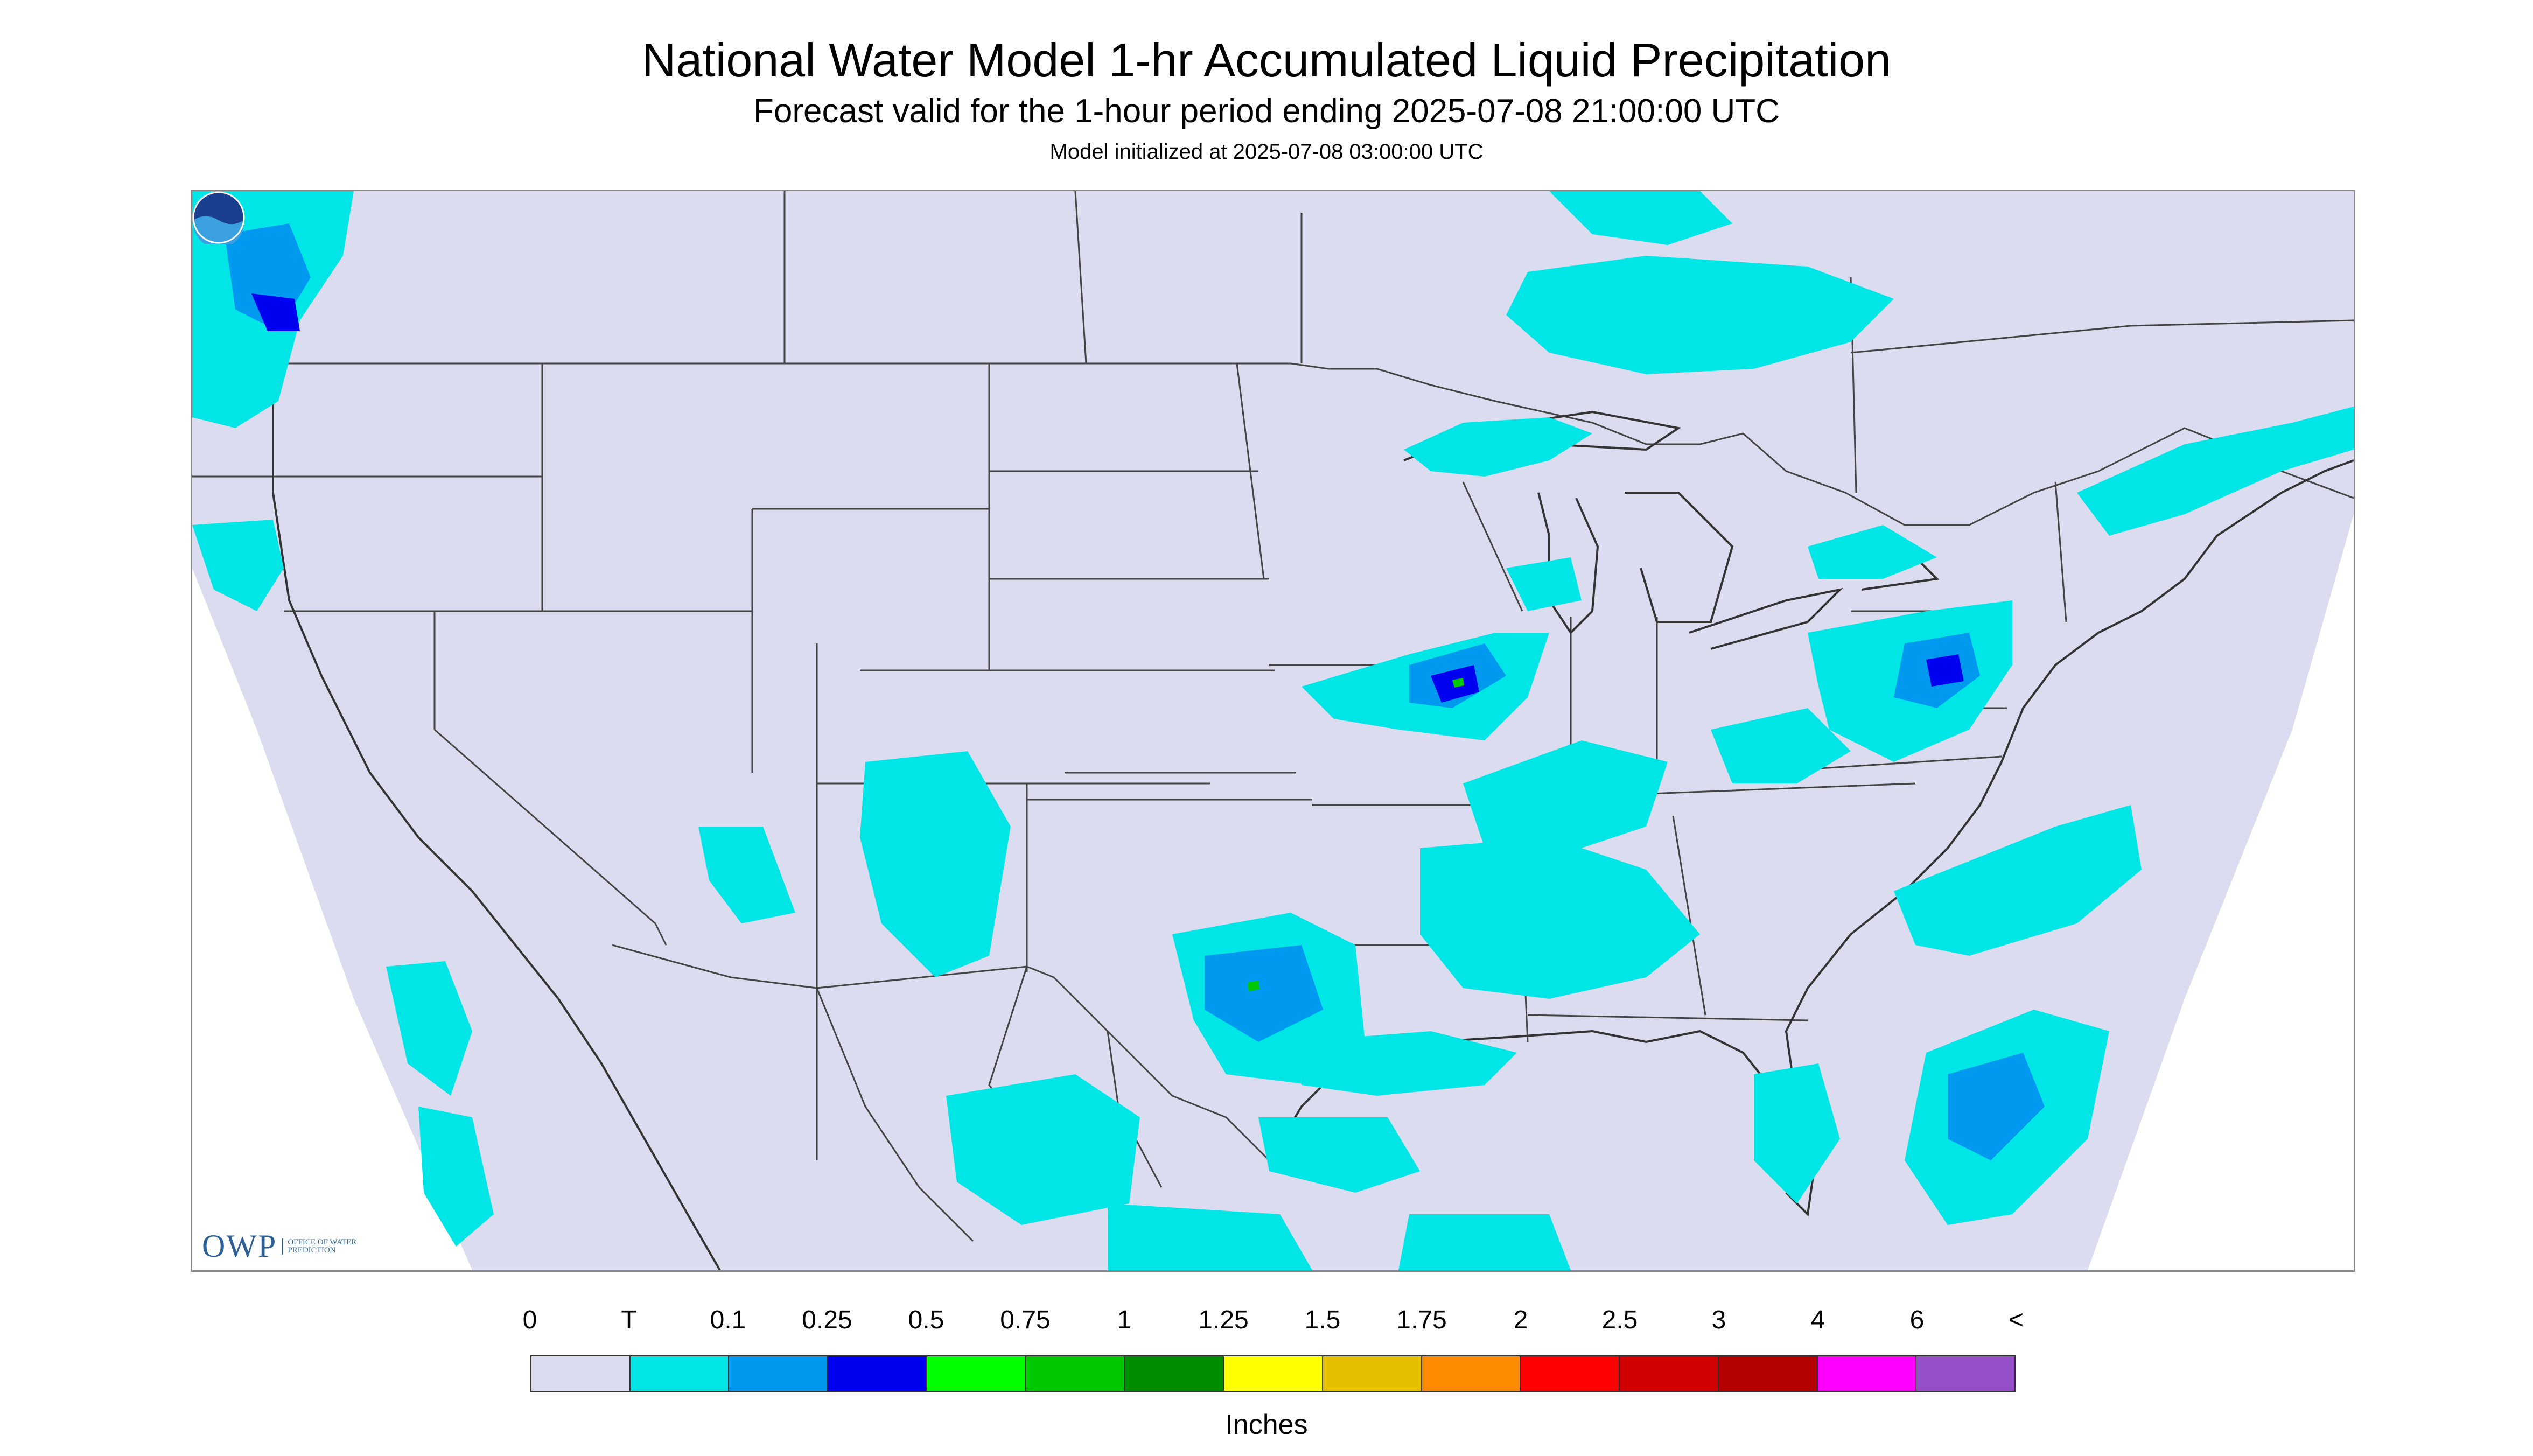  I want to click on precip-midwest-heavy, so click(1458, 683).